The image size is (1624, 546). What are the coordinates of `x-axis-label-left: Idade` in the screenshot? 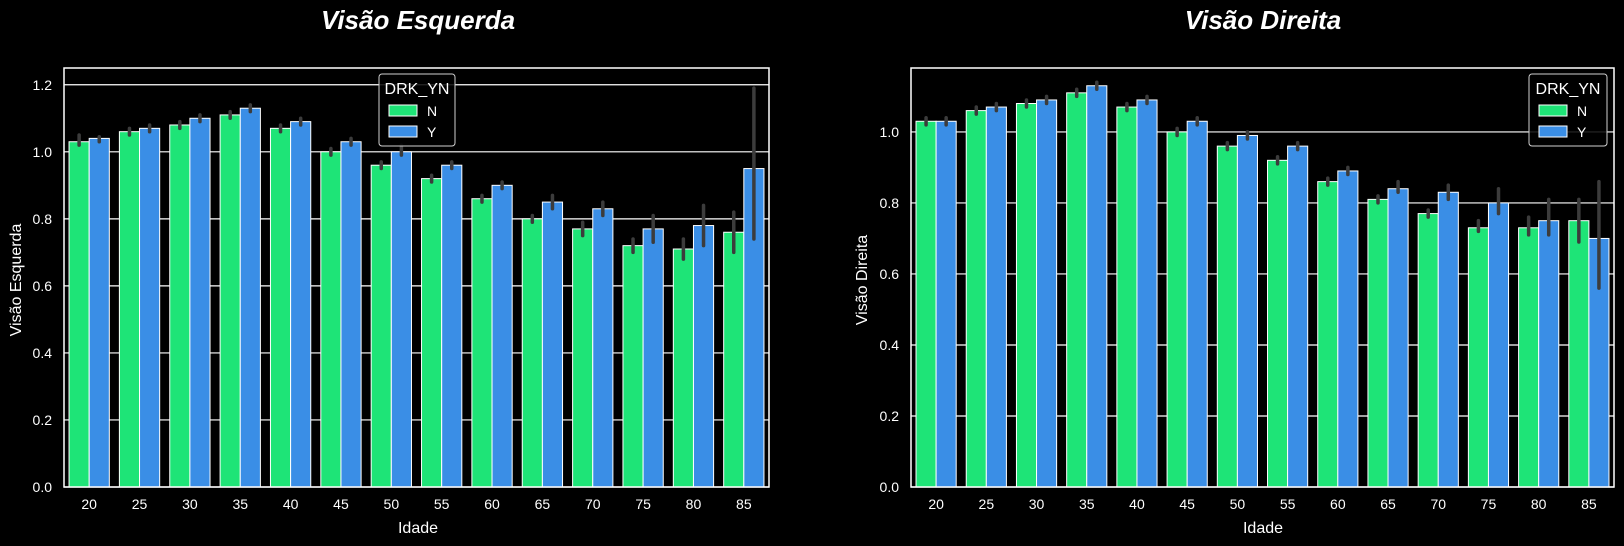 It's located at (418, 528).